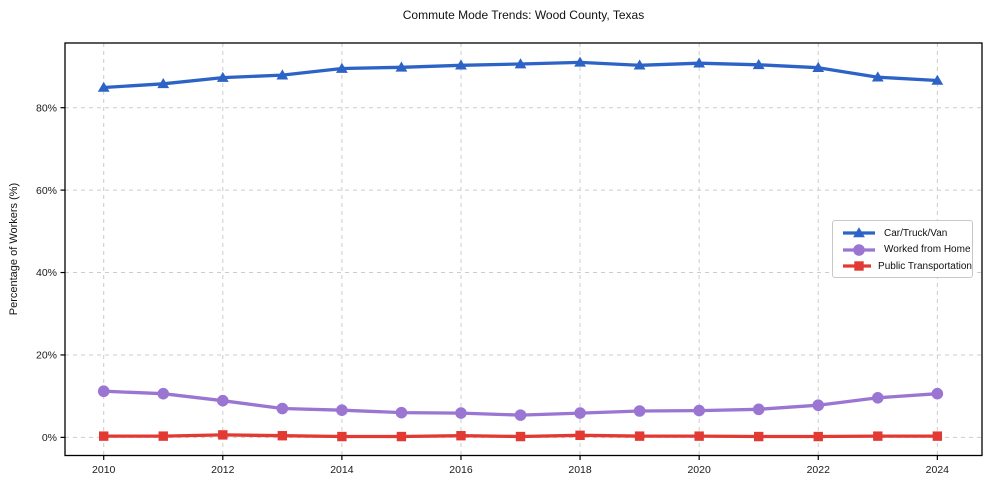  What do you see at coordinates (46, 108) in the screenshot?
I see `y-tick-label: 80%` at bounding box center [46, 108].